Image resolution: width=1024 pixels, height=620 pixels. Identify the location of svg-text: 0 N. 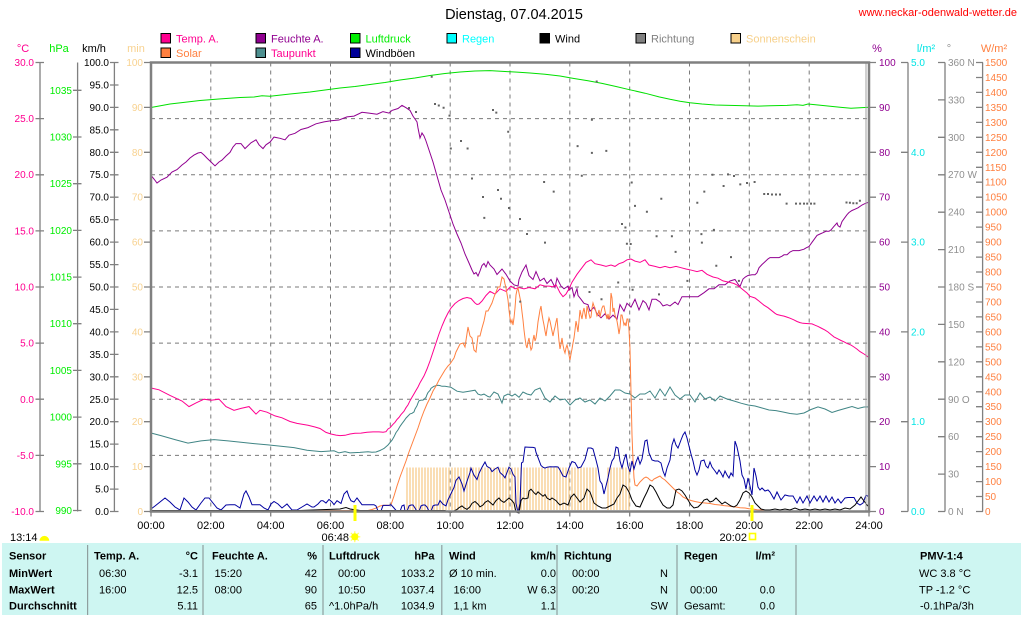
(956, 512).